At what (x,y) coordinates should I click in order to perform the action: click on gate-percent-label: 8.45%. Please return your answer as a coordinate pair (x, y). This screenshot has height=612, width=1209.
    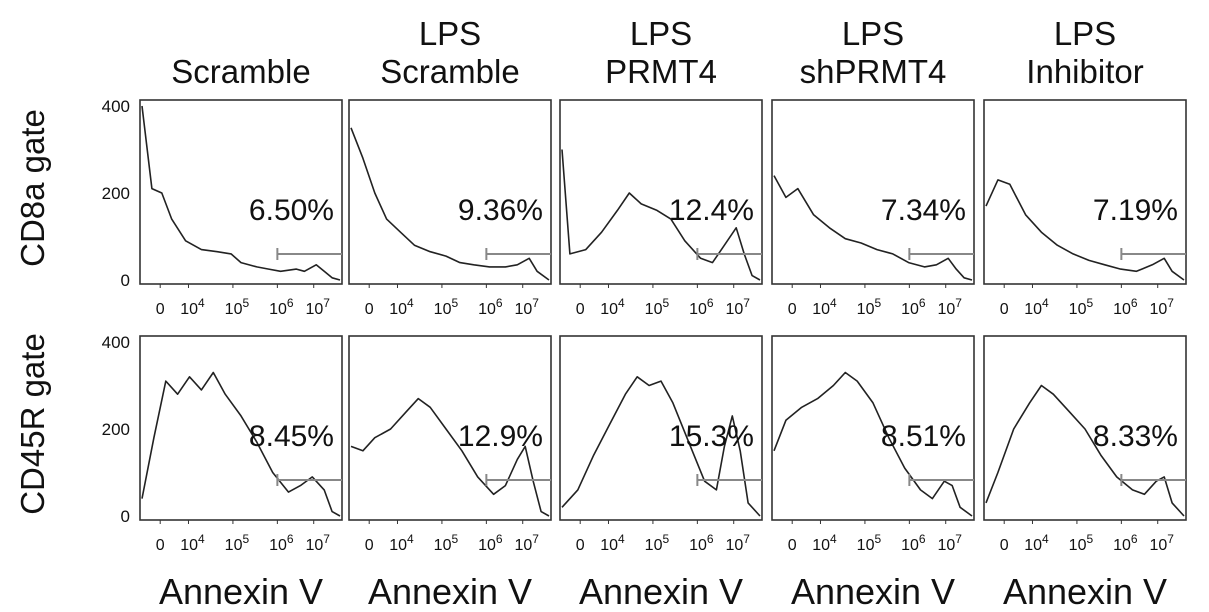
    Looking at the image, I should click on (291, 436).